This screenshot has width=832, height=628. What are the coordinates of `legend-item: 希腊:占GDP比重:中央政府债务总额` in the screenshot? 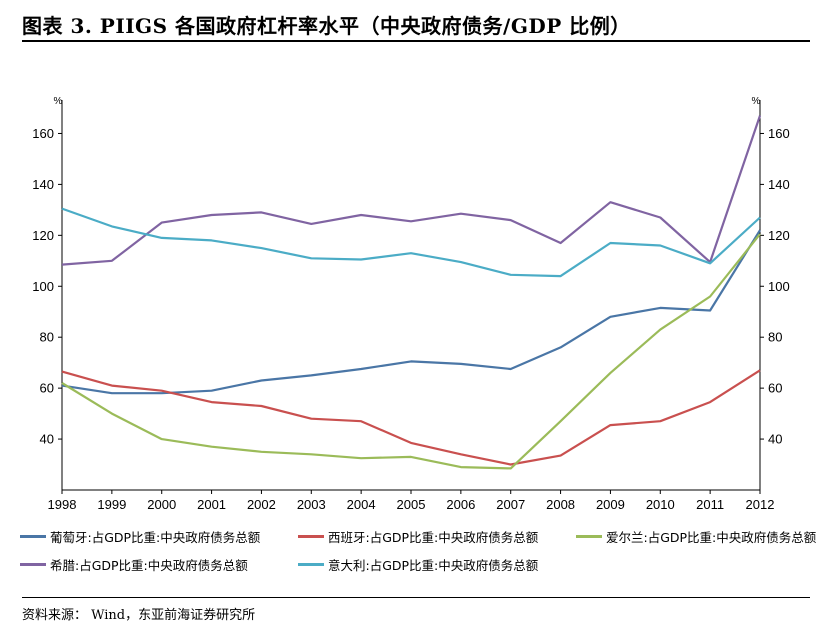 It's located at (134, 564).